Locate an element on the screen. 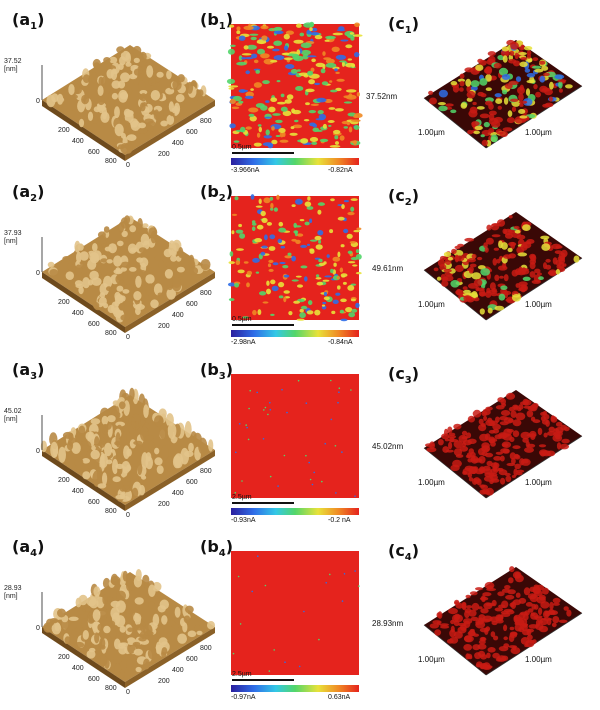  colorbar is located at coordinates (295, 333).